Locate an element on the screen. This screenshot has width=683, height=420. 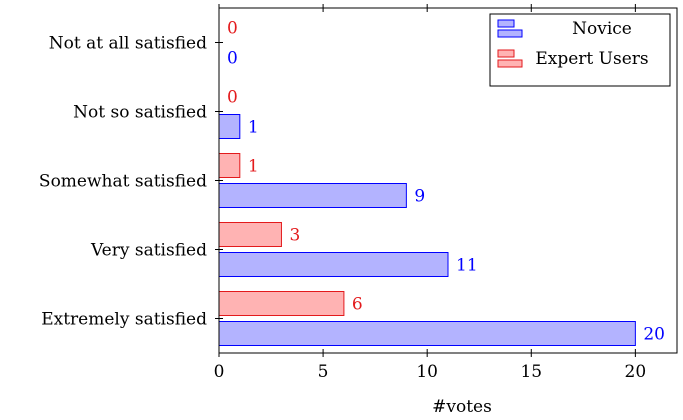
legend-swatch-expert-users-wide is located at coordinates (510, 63).